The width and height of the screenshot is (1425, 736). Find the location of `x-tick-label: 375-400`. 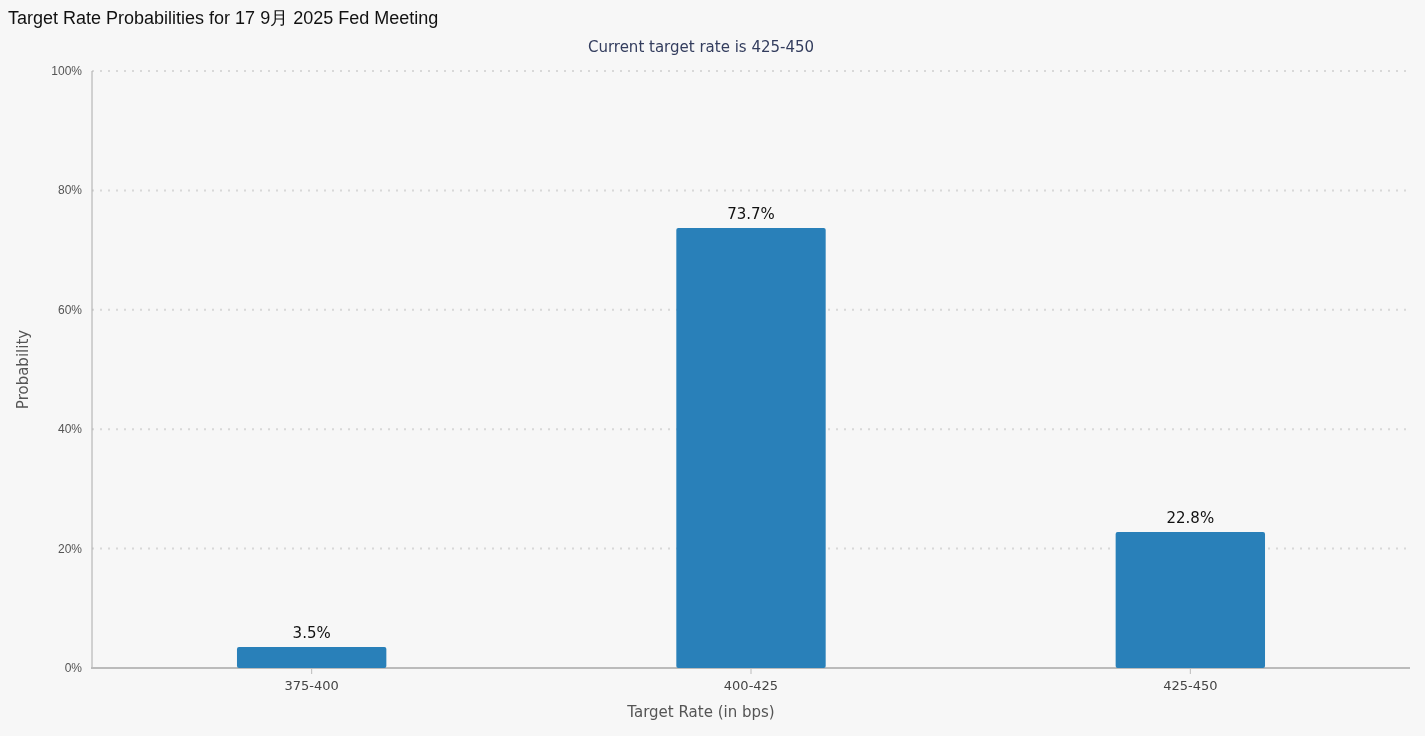

x-tick-label: 375-400 is located at coordinates (311, 685).